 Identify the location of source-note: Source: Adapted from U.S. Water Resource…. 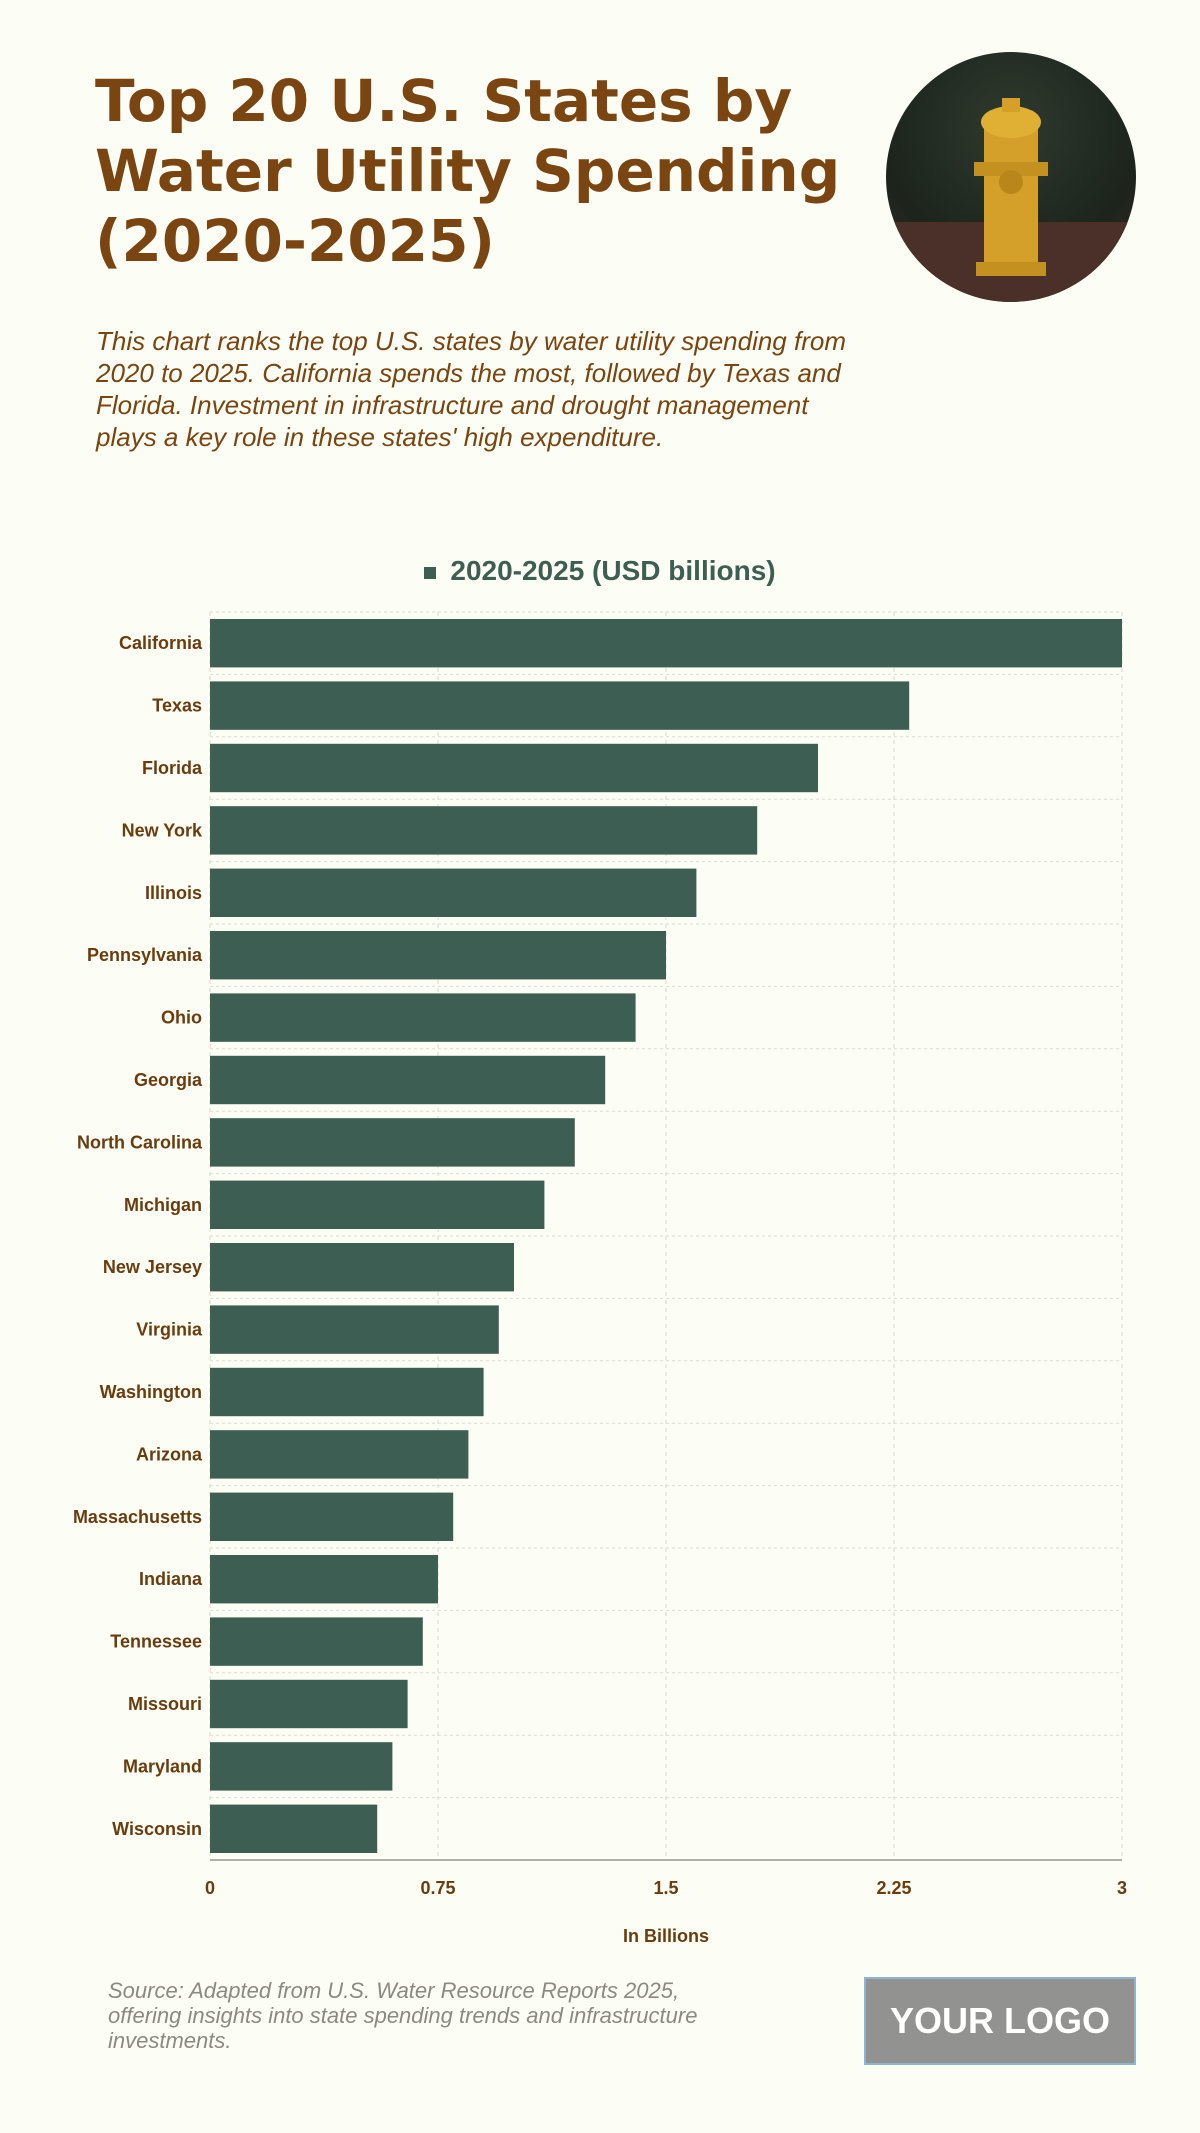
(403, 2015).